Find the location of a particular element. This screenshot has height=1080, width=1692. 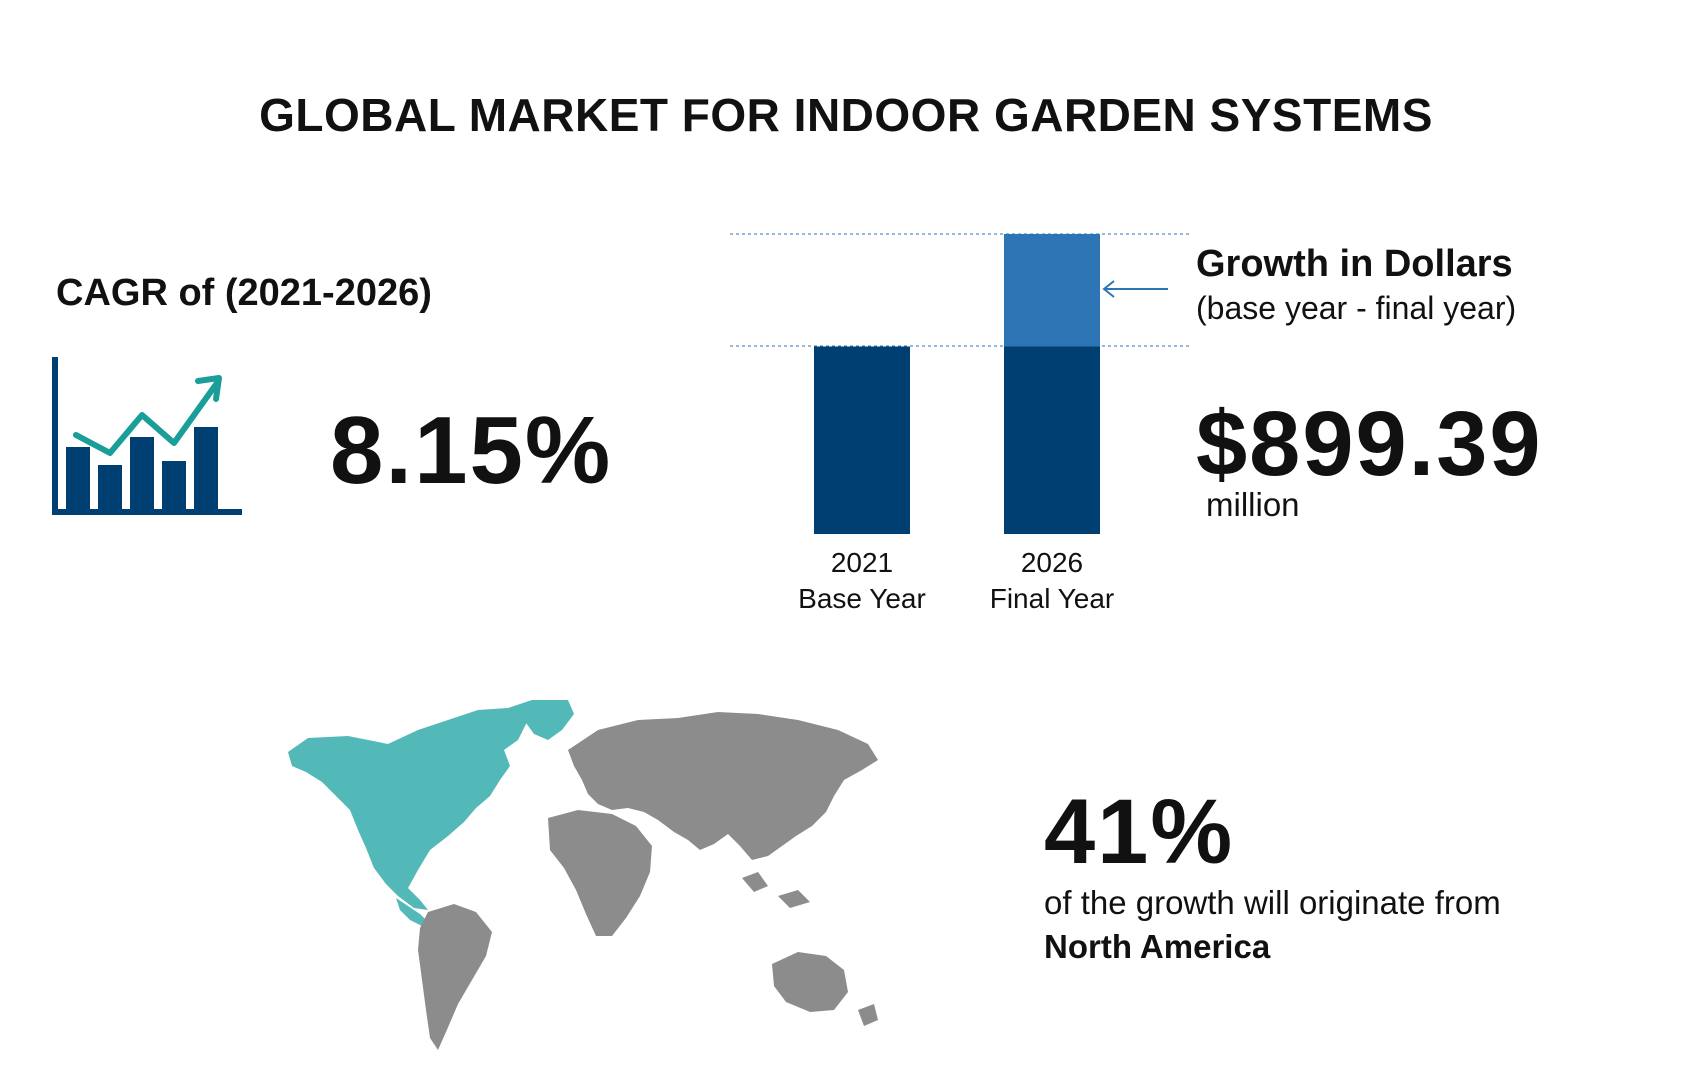

share-text: of the growth will originate from is located at coordinates (1272, 902).